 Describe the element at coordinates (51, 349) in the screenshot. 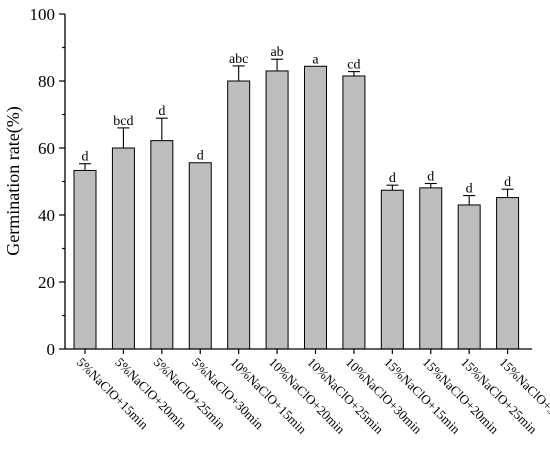

I see `y-tick-label: 0` at that location.